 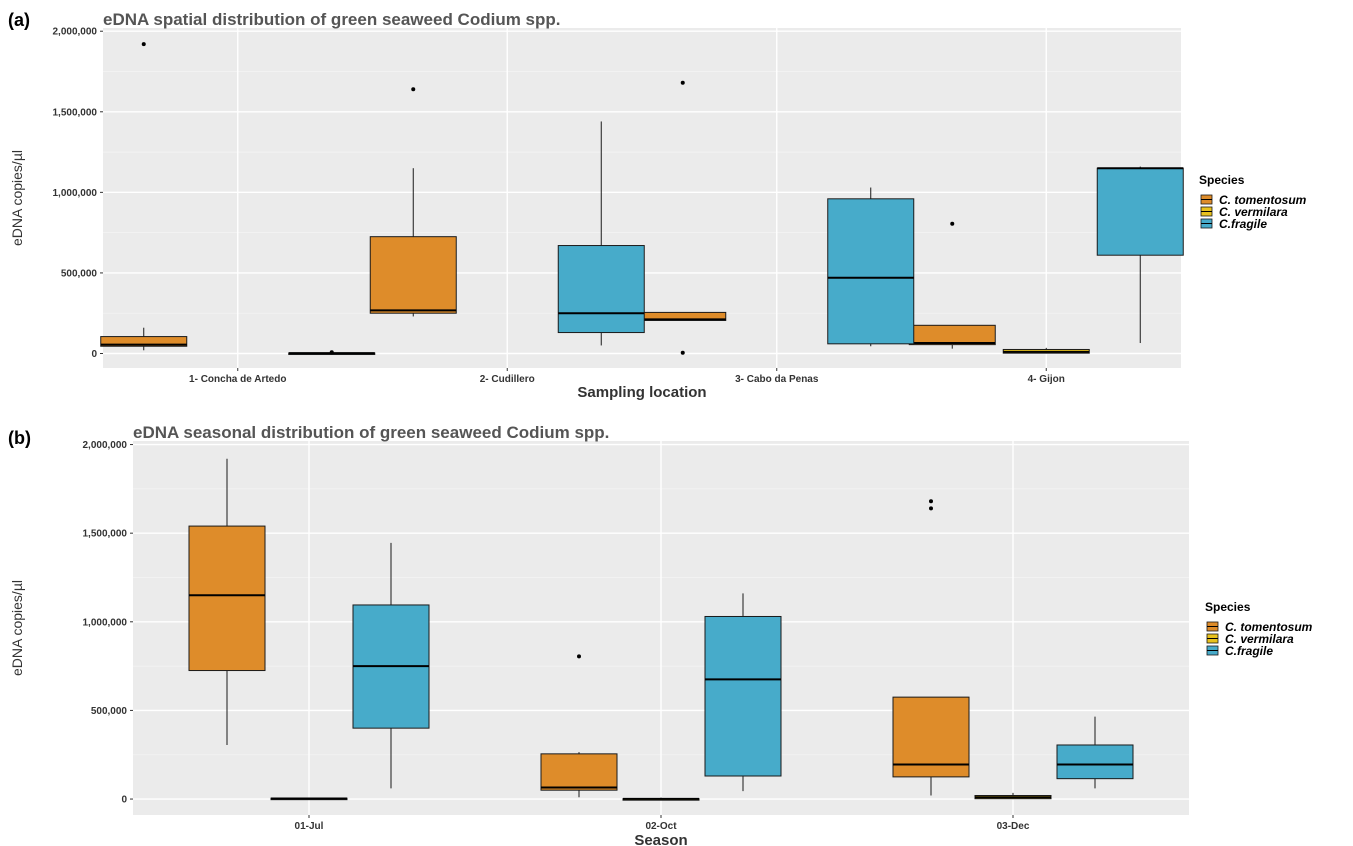 What do you see at coordinates (309, 826) in the screenshot?
I see `x-tick-label: 01-Jul` at bounding box center [309, 826].